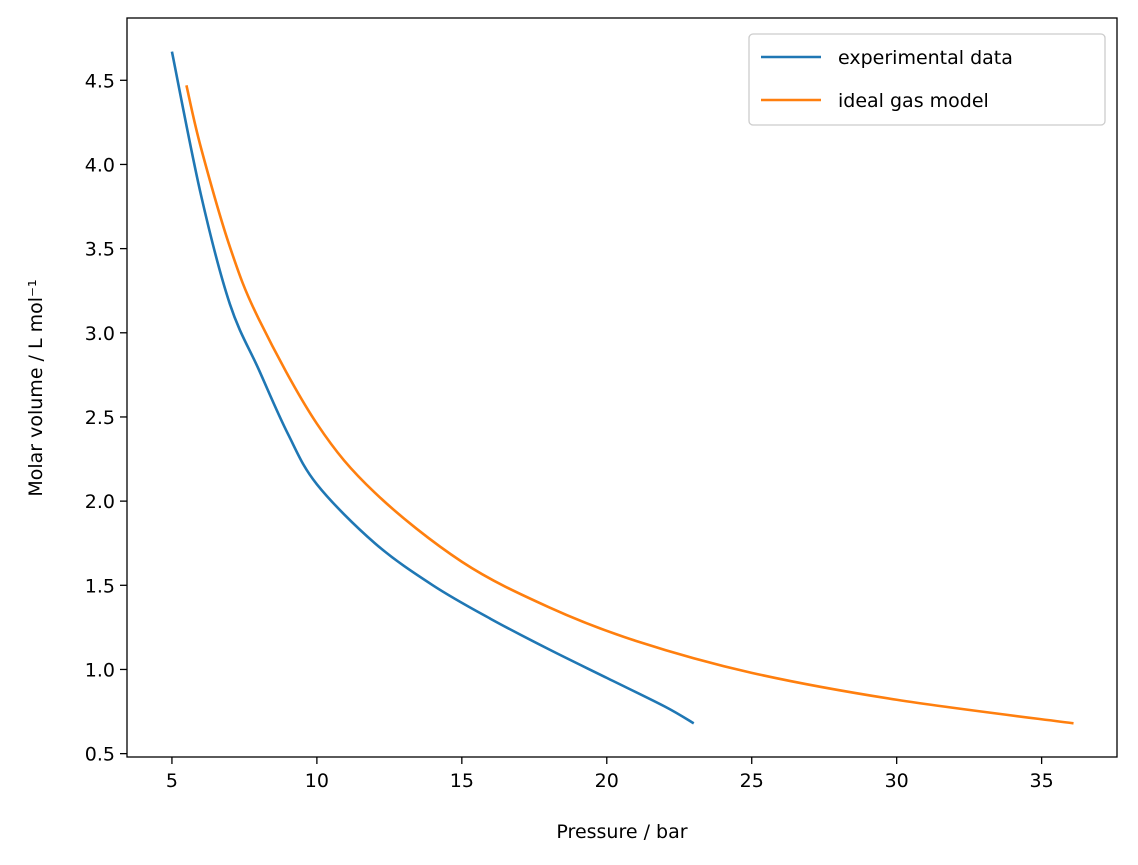  Describe the element at coordinates (925, 58) in the screenshot. I see `legend-label-experimental: experimental data` at that location.